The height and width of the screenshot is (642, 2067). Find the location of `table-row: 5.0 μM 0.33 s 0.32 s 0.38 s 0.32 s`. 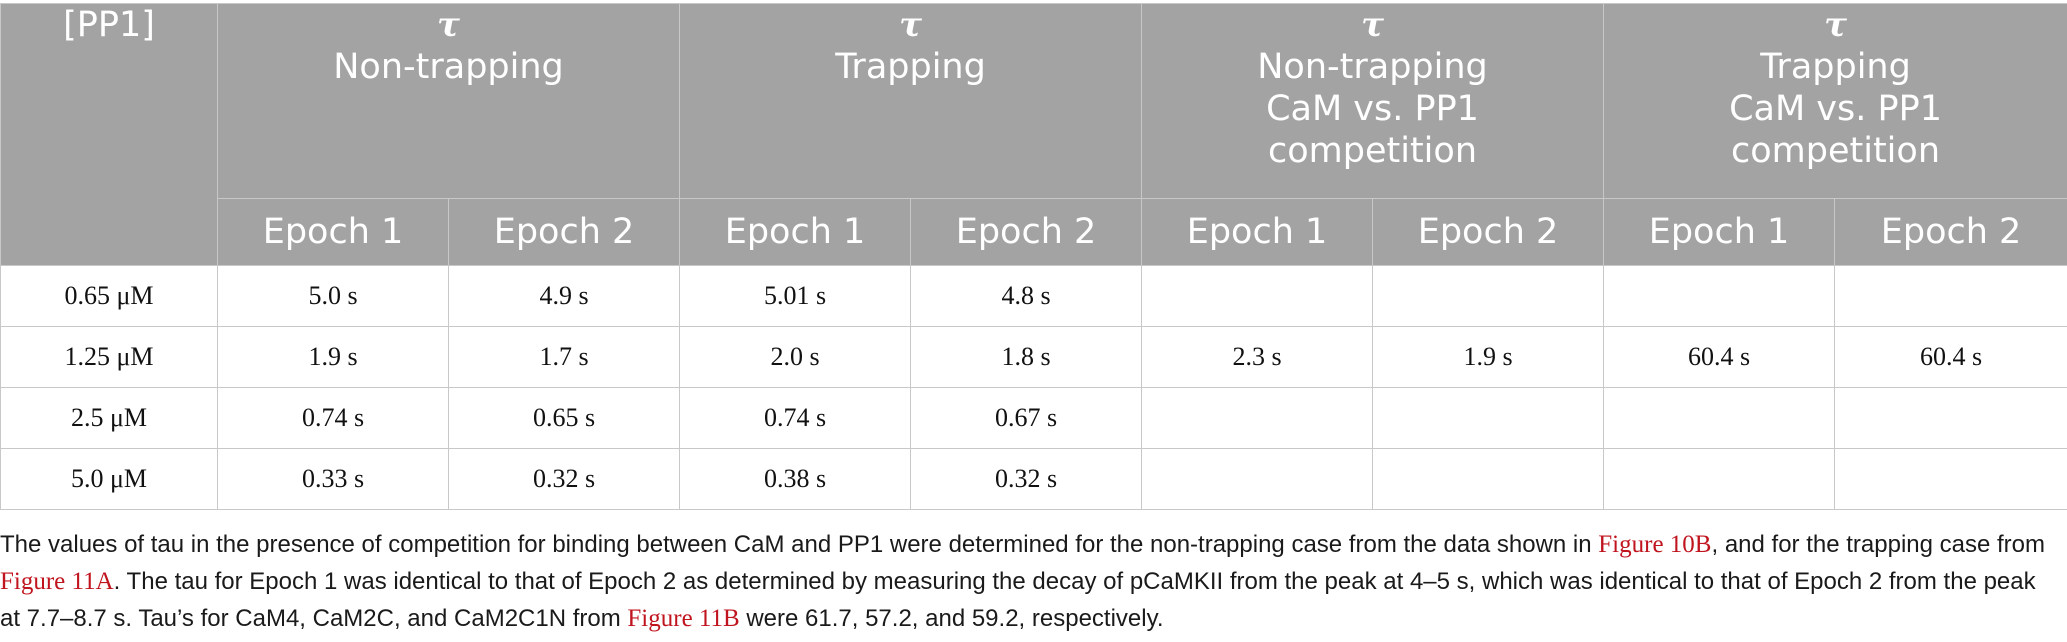

table-row: 5.0 μM 0.33 s 0.32 s 0.38 s 0.32 s is located at coordinates (1033, 479).